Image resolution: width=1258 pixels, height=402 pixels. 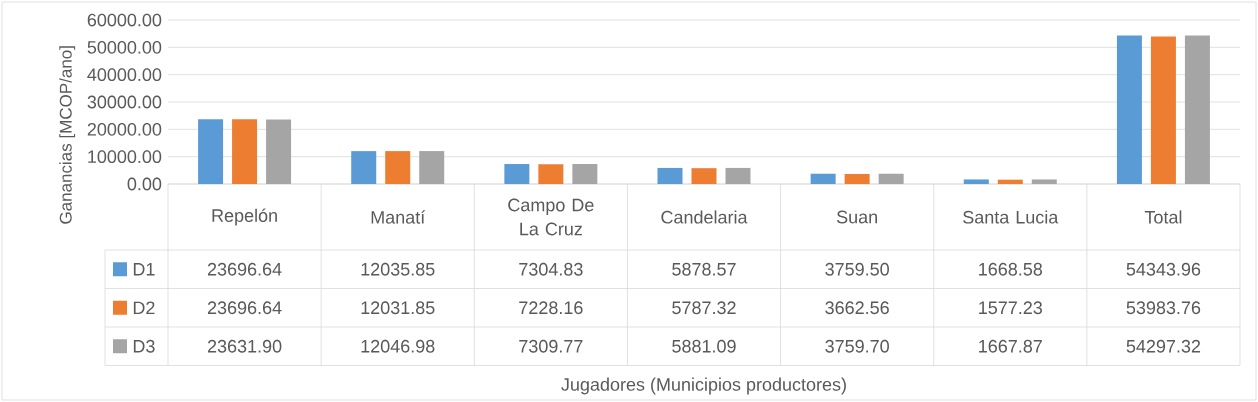 What do you see at coordinates (703, 386) in the screenshot?
I see `text: Jugadores (Municipios productores)` at bounding box center [703, 386].